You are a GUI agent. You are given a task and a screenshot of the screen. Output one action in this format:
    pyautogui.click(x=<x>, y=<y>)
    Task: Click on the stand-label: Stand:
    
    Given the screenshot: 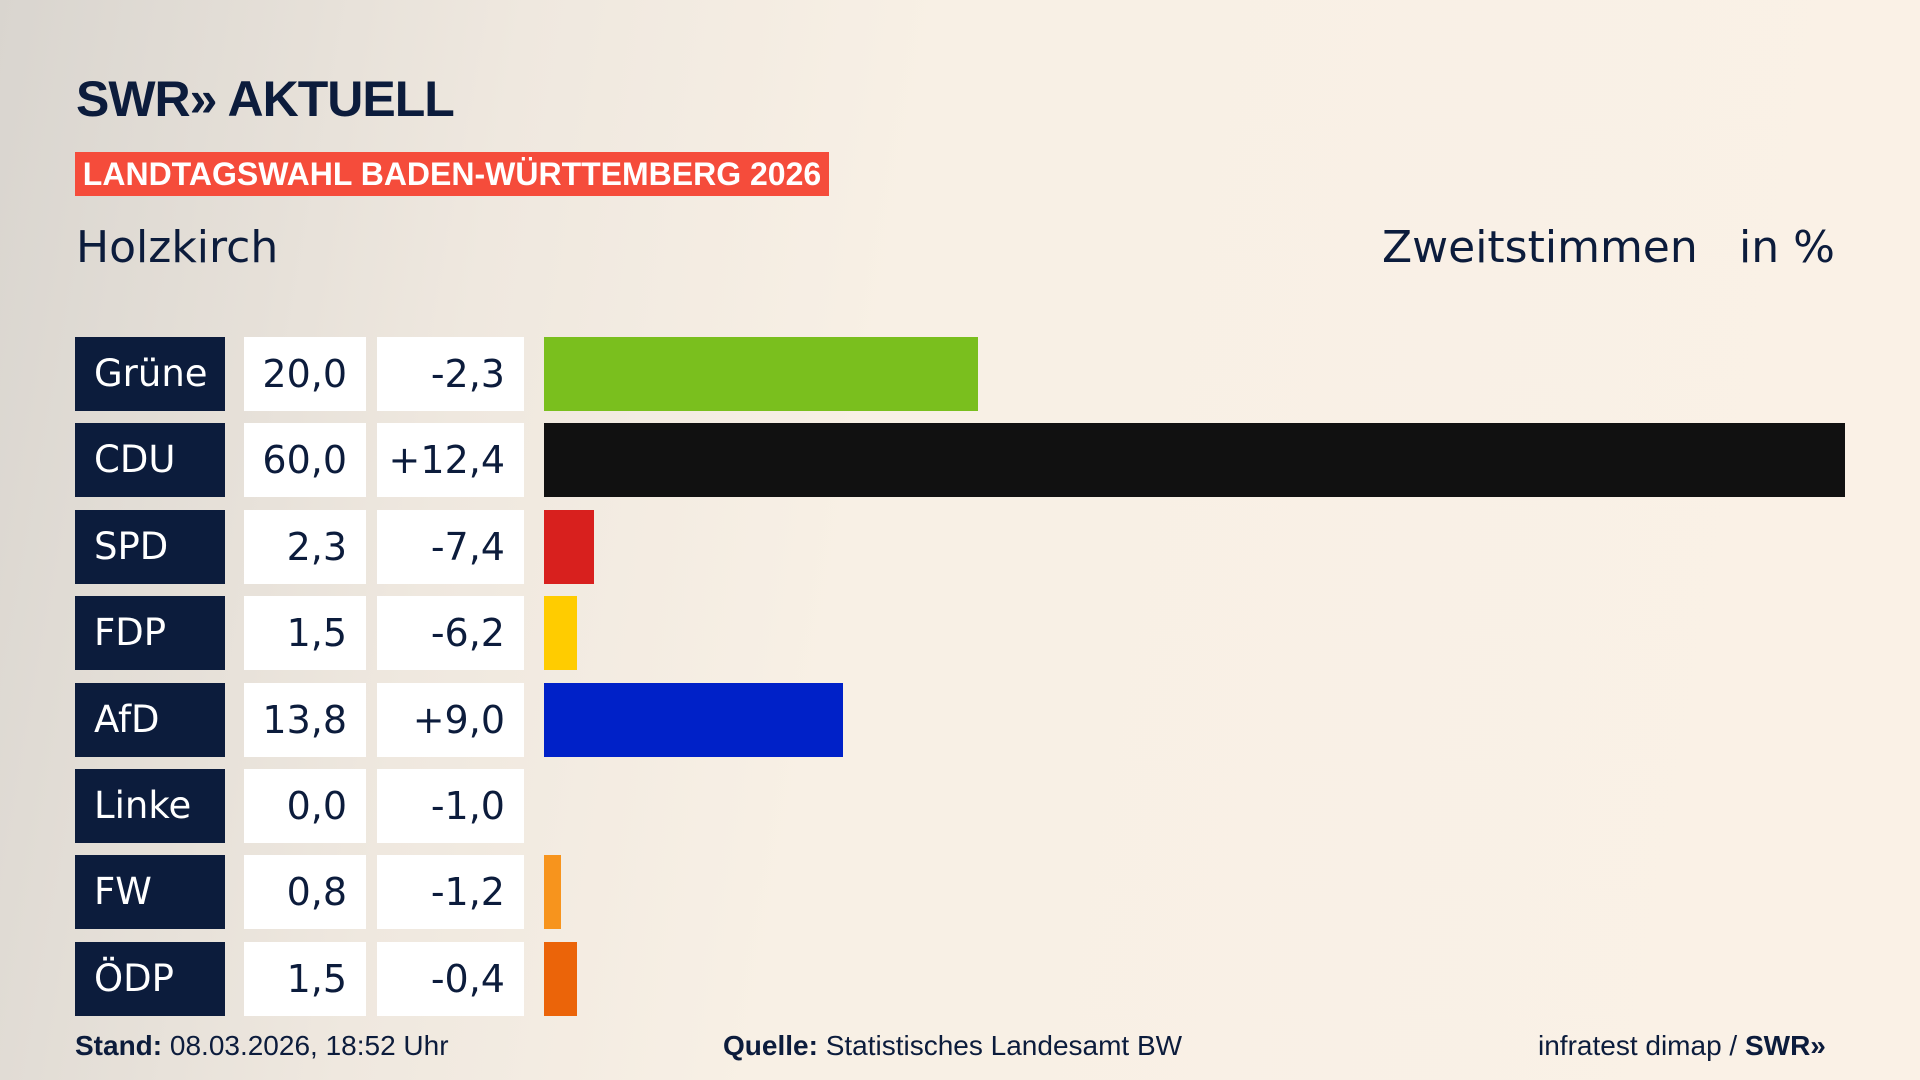 What is the action you would take?
    pyautogui.click(x=119, y=1045)
    